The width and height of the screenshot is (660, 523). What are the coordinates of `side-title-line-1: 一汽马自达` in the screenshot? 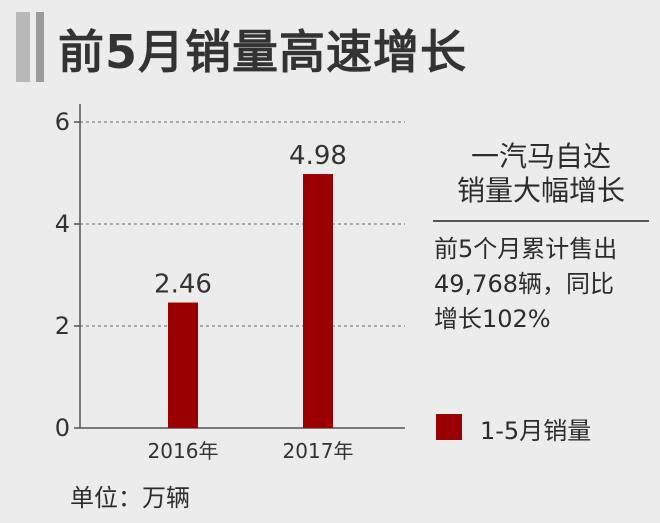 It's located at (540, 156).